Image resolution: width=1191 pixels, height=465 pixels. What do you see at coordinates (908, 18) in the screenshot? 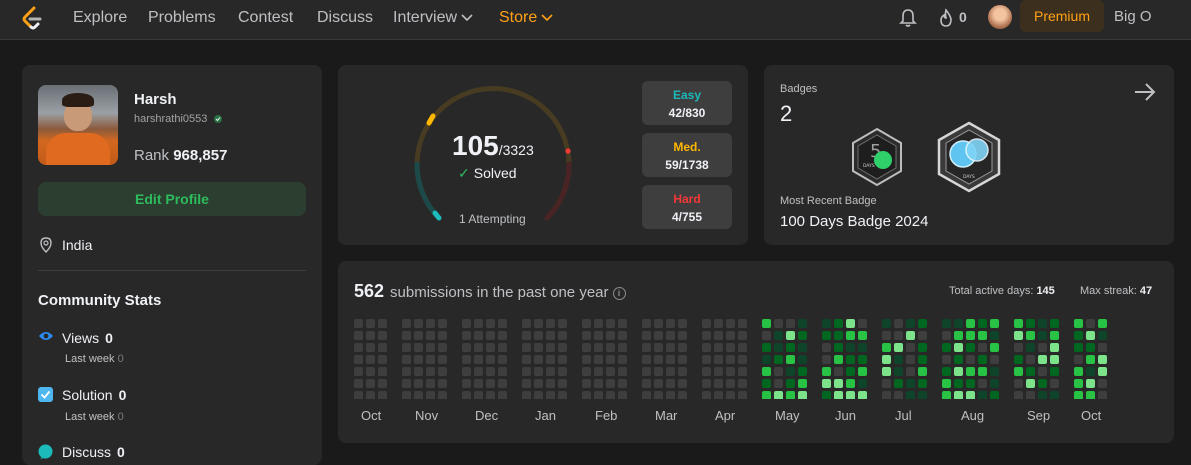
I see `bell-icon` at bounding box center [908, 18].